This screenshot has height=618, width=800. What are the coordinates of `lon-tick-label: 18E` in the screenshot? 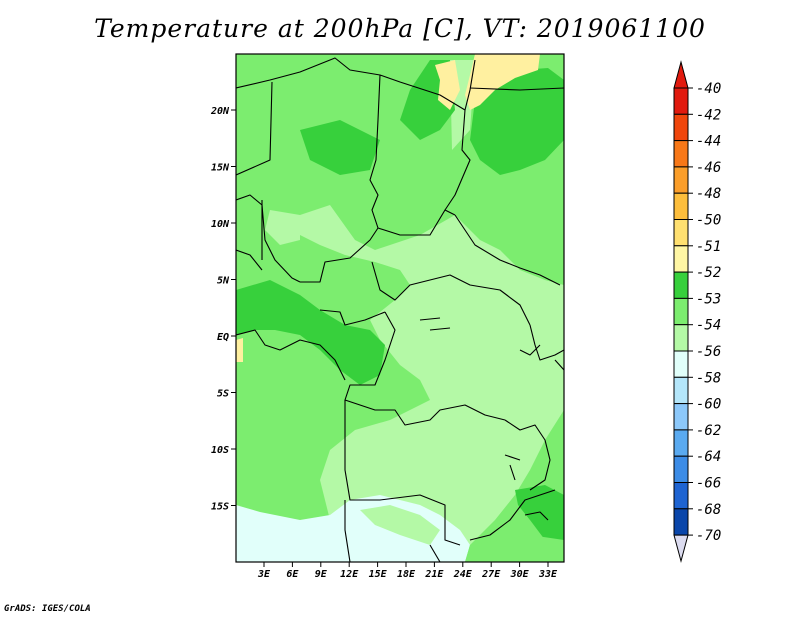 It's located at (406, 574).